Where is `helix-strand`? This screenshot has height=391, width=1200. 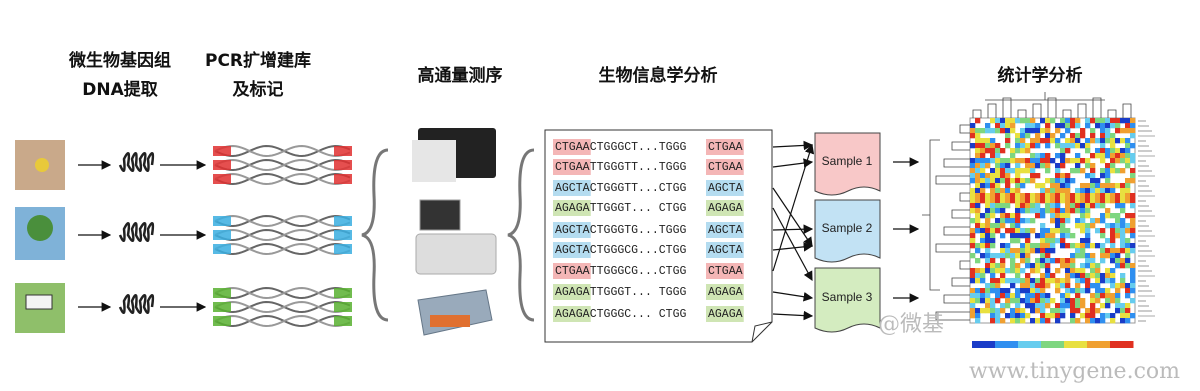 helix-strand is located at coordinates (282, 293).